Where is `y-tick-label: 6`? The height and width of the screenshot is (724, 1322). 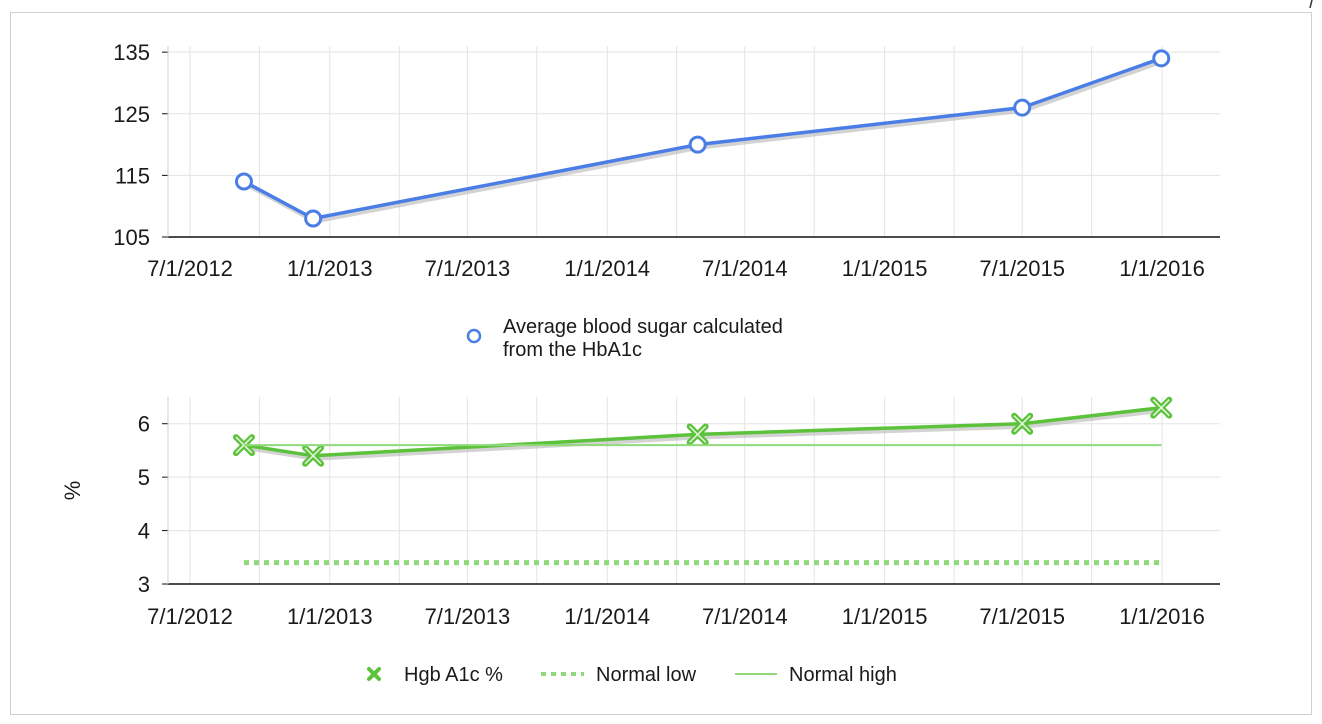 y-tick-label: 6 is located at coordinates (144, 424).